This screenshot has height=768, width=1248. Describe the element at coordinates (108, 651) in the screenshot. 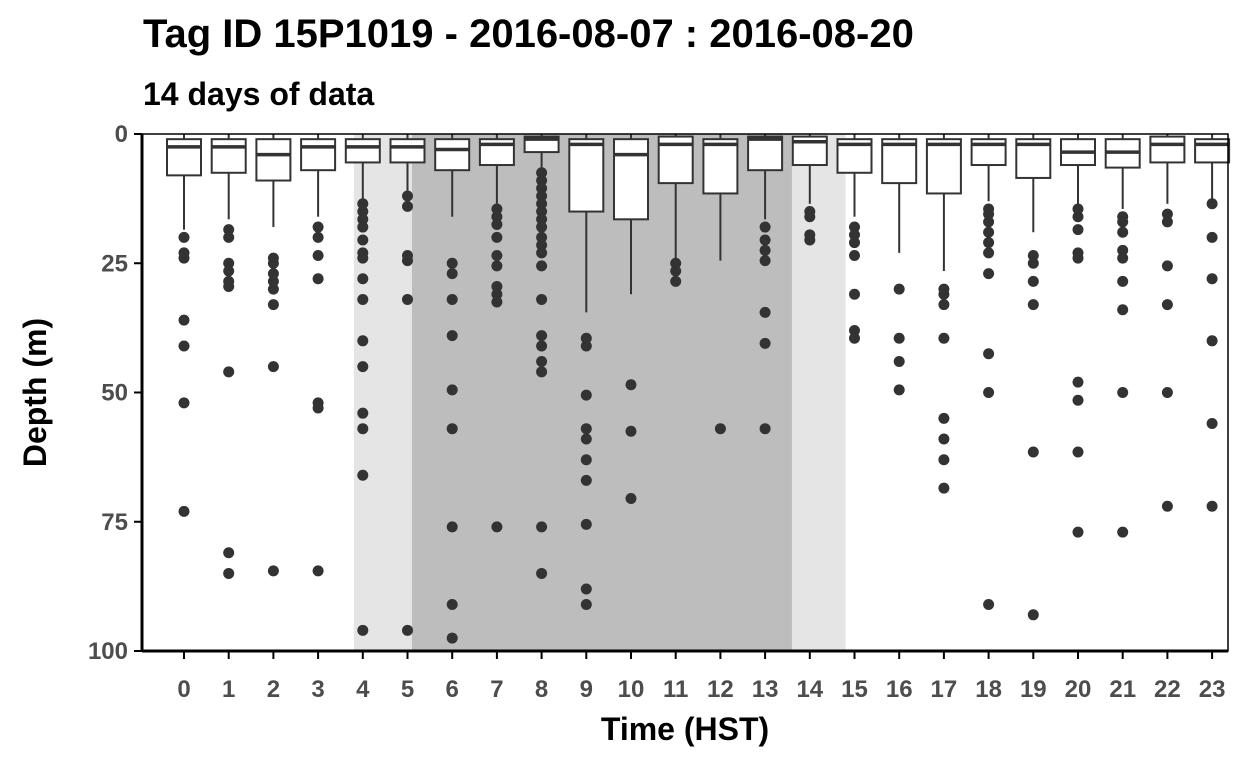

I see `y-tick-label-100: 100` at that location.